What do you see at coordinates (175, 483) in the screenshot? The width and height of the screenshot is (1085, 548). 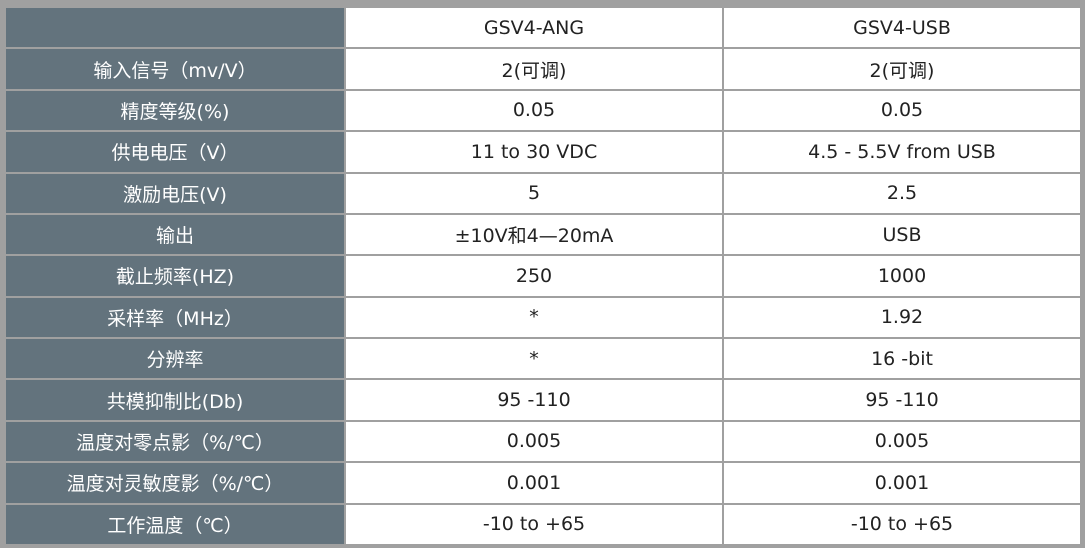 I see `row-label: 温度对灵敏度影（%/℃）` at bounding box center [175, 483].